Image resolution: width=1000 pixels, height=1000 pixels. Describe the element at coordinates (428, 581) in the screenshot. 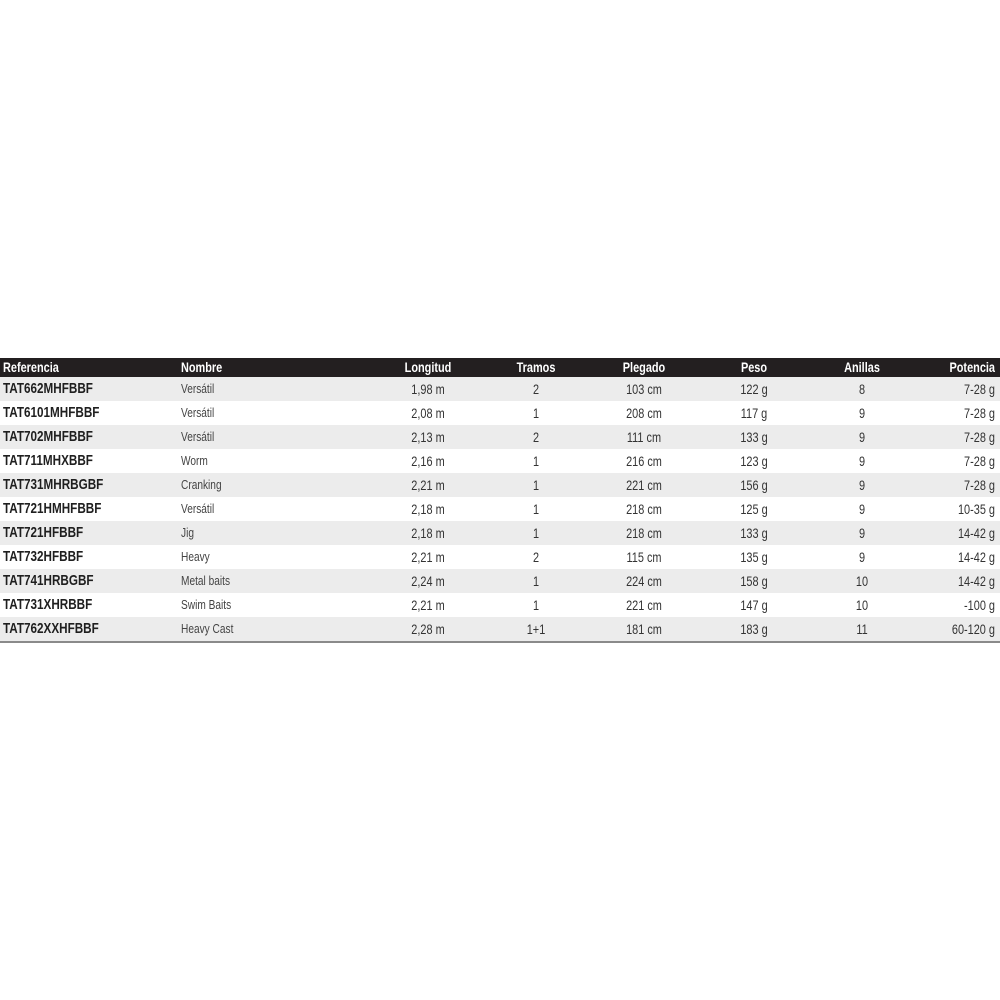

I see `cell-longitud: 2,24 m` at that location.